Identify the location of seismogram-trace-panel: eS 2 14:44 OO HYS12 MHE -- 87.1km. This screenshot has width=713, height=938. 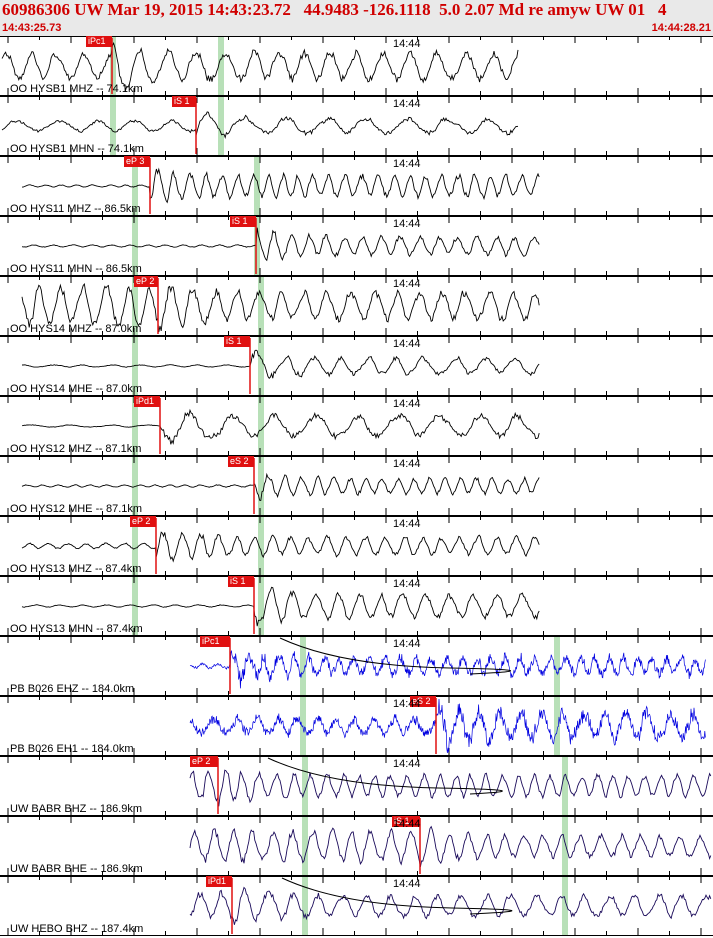
(356, 486).